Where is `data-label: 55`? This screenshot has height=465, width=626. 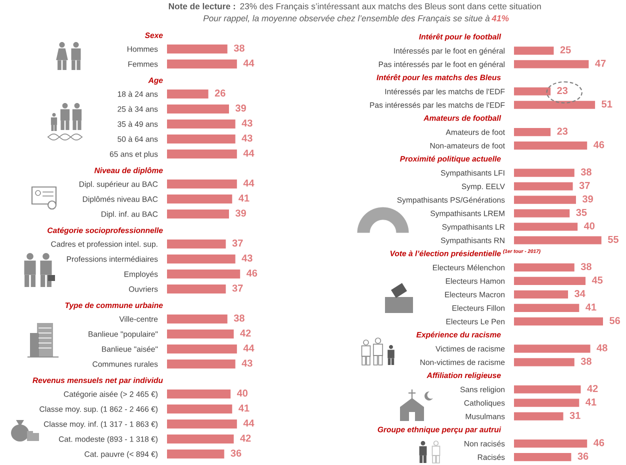
data-label: 55 is located at coordinates (613, 239).